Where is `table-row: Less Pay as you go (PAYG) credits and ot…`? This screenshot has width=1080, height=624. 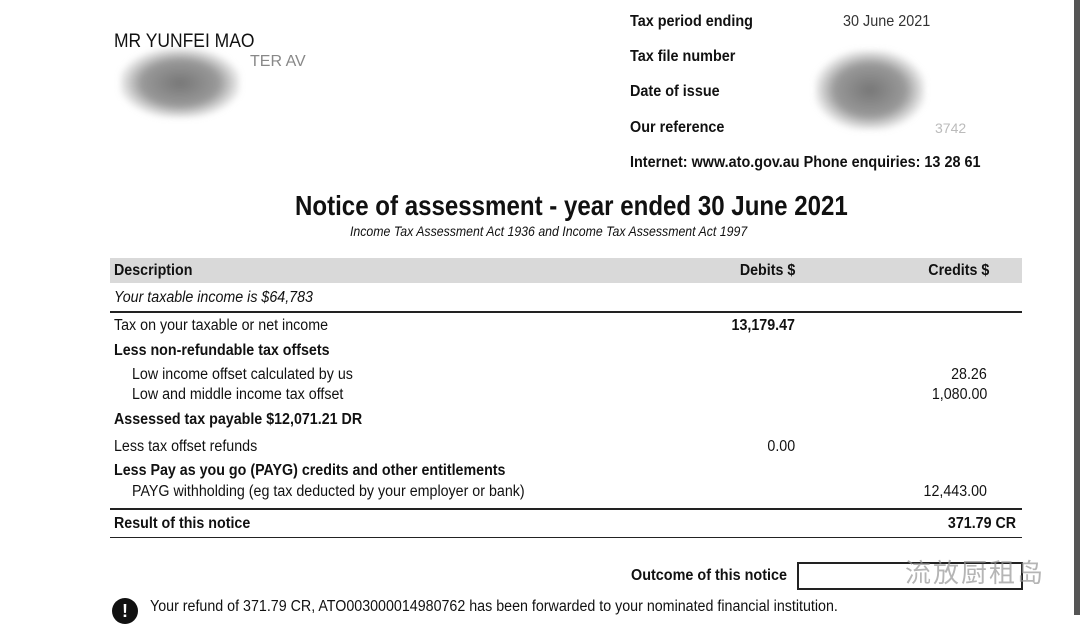 table-row: Less Pay as you go (PAYG) credits and ot… is located at coordinates (310, 470).